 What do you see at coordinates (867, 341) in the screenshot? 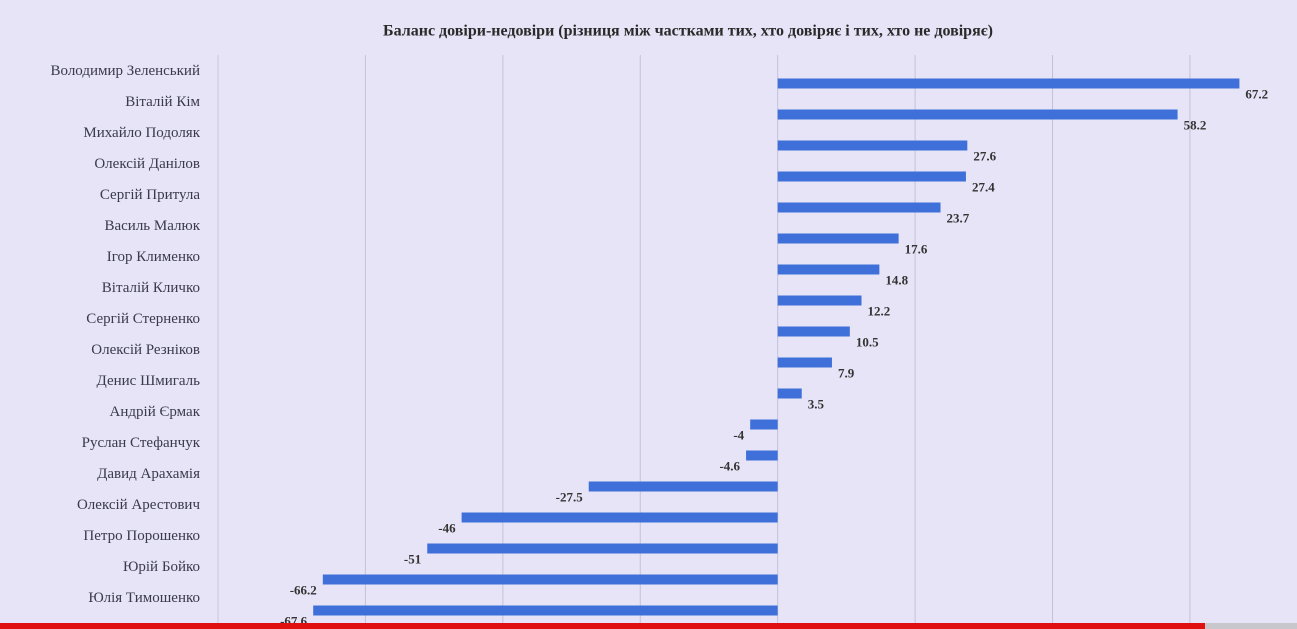
I see `value-label: 10.5` at bounding box center [867, 341].